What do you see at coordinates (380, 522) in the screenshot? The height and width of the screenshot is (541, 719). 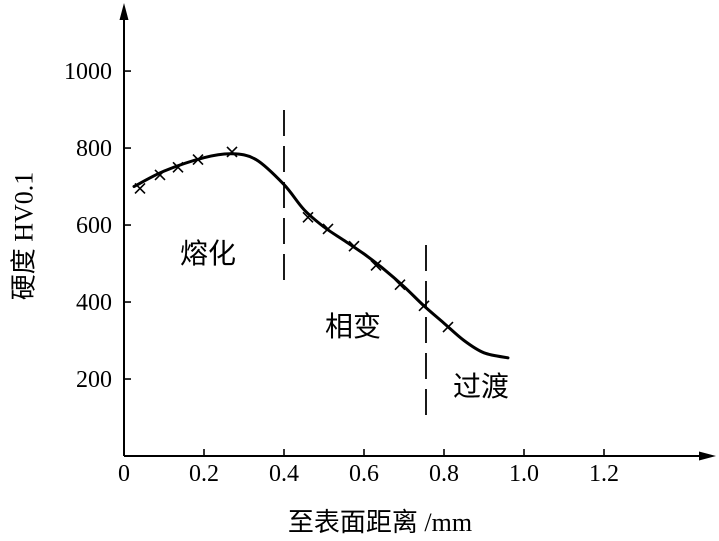 I see `x-axis-label: 至表面距离 /mm` at bounding box center [380, 522].